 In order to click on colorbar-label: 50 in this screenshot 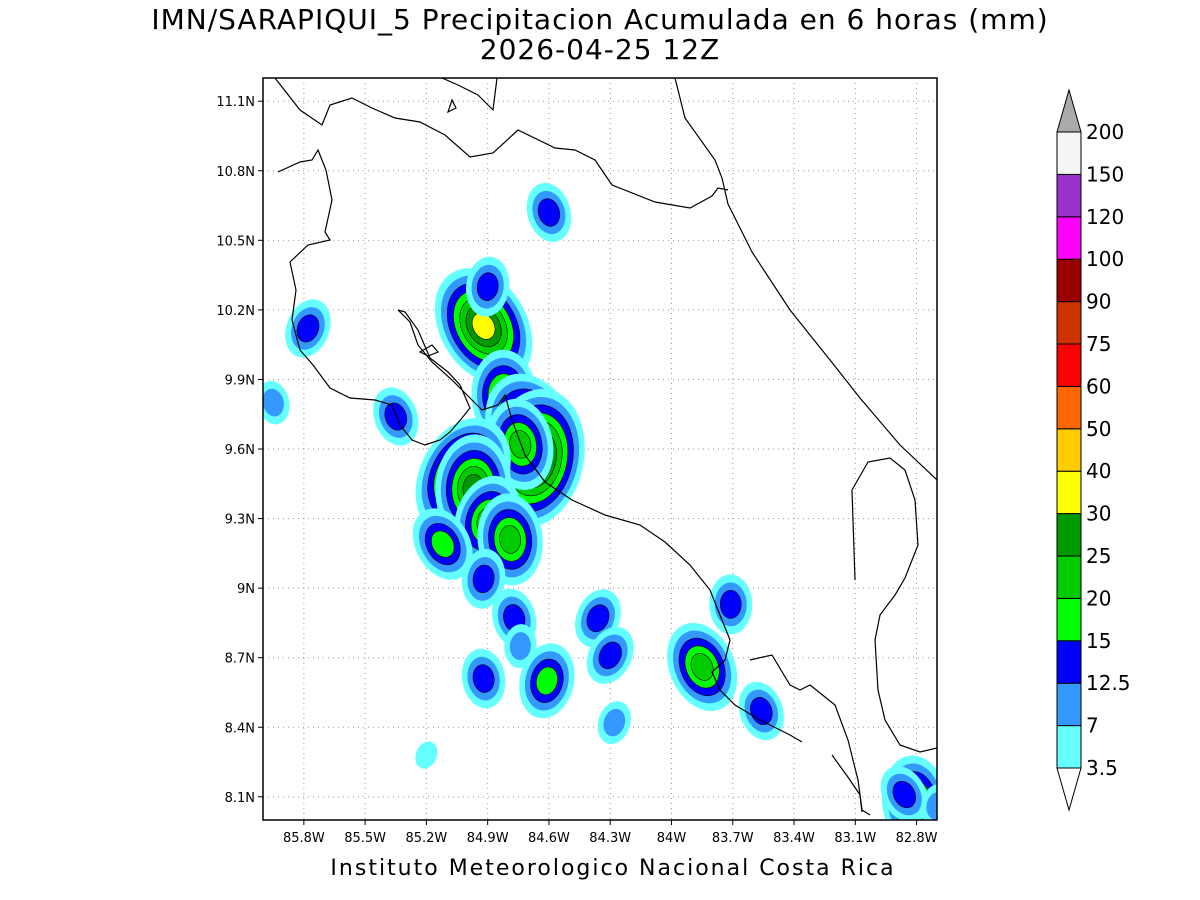, I will do `click(1098, 429)`.